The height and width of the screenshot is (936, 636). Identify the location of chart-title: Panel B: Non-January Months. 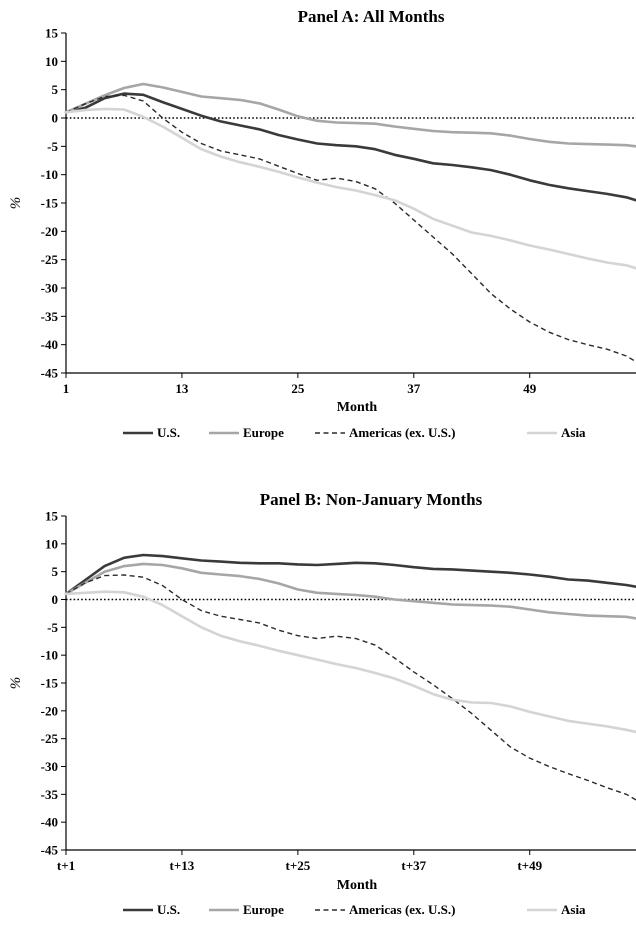
(371, 499).